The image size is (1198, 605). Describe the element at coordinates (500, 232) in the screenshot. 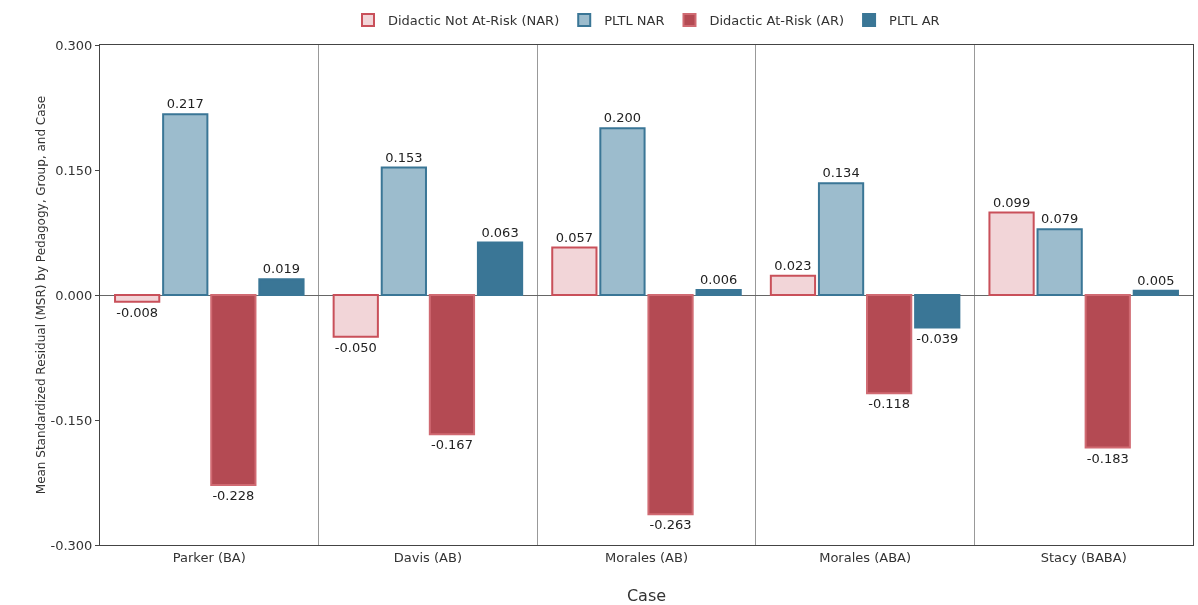

I see `data-label: 0.063` at that location.